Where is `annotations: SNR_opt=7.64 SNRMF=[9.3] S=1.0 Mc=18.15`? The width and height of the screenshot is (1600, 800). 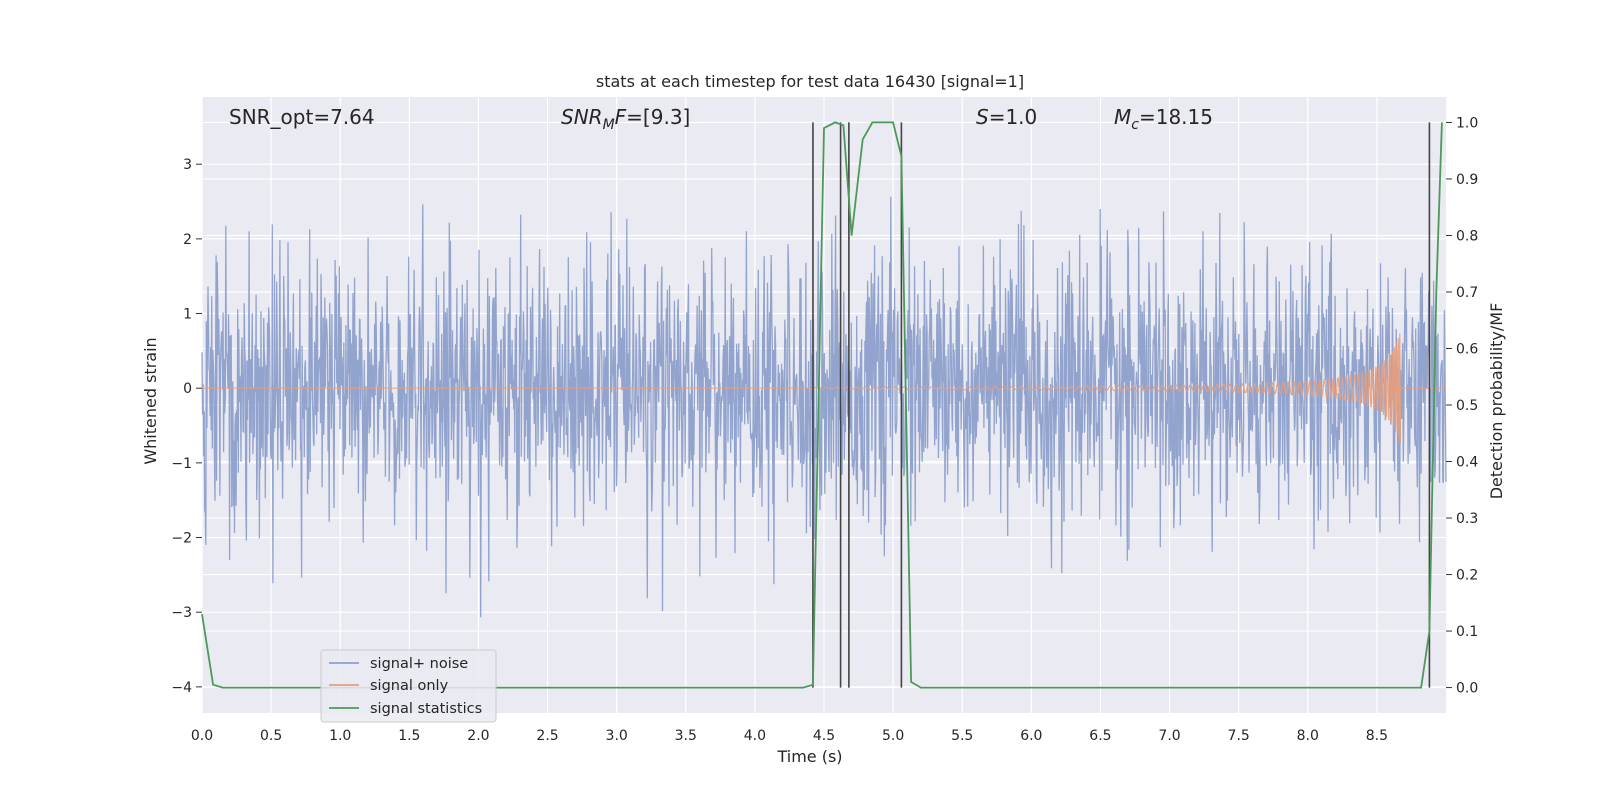 annotations: SNR_opt=7.64 SNRMF=[9.3] S=1.0 Mc=18.15 is located at coordinates (721, 119).